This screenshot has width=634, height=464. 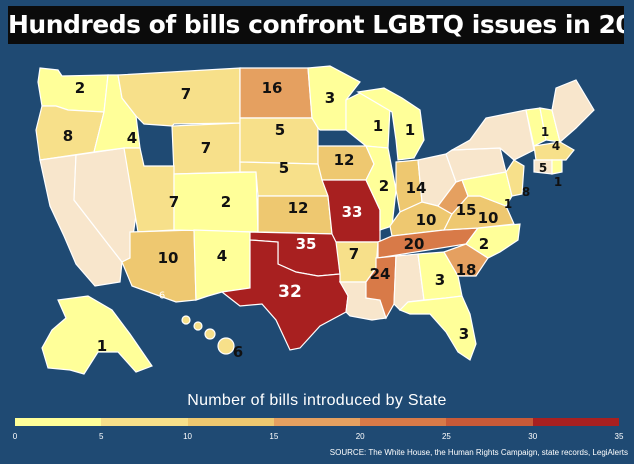 What do you see at coordinates (416, 188) in the screenshot?
I see `label-in: 14` at bounding box center [416, 188].